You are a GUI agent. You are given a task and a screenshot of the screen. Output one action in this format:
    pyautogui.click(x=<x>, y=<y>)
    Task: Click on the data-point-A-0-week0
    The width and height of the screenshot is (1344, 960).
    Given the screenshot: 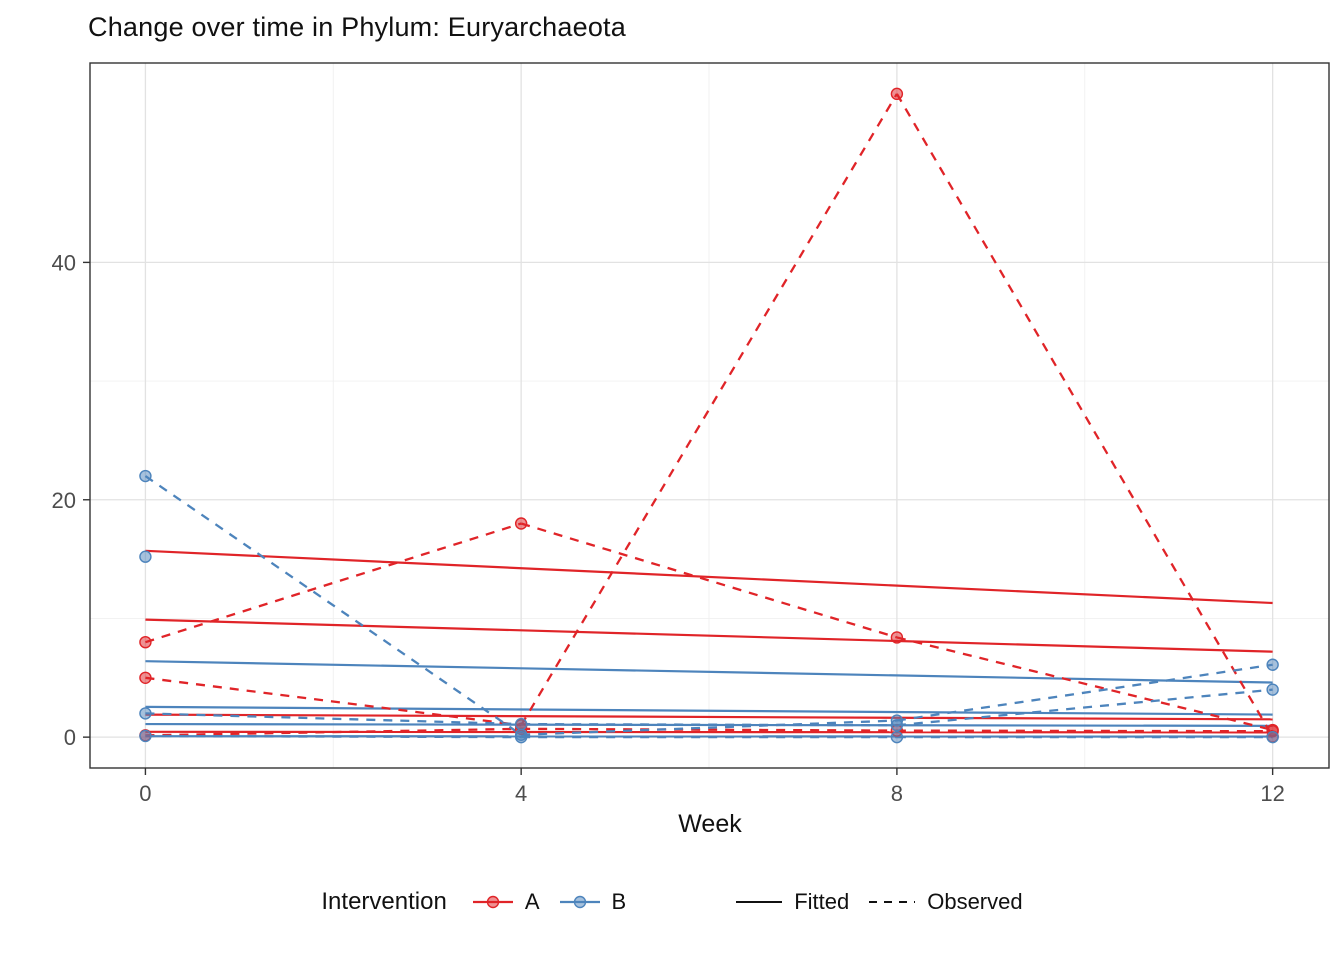 What is the action you would take?
    pyautogui.click(x=145, y=642)
    